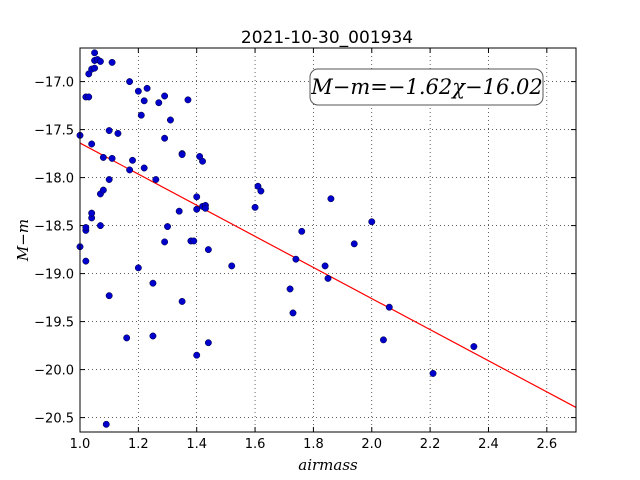 The height and width of the screenshot is (480, 640). Describe the element at coordinates (54, 275) in the screenshot. I see `y-tick-label: −19.0` at that location.